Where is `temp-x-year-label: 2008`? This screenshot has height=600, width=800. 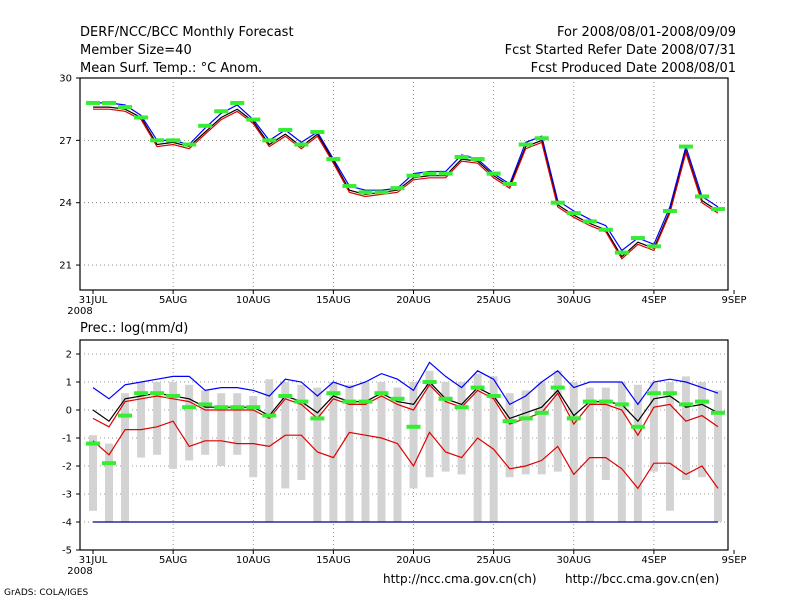
temp-x-year-label: 2008 is located at coordinates (79, 311).